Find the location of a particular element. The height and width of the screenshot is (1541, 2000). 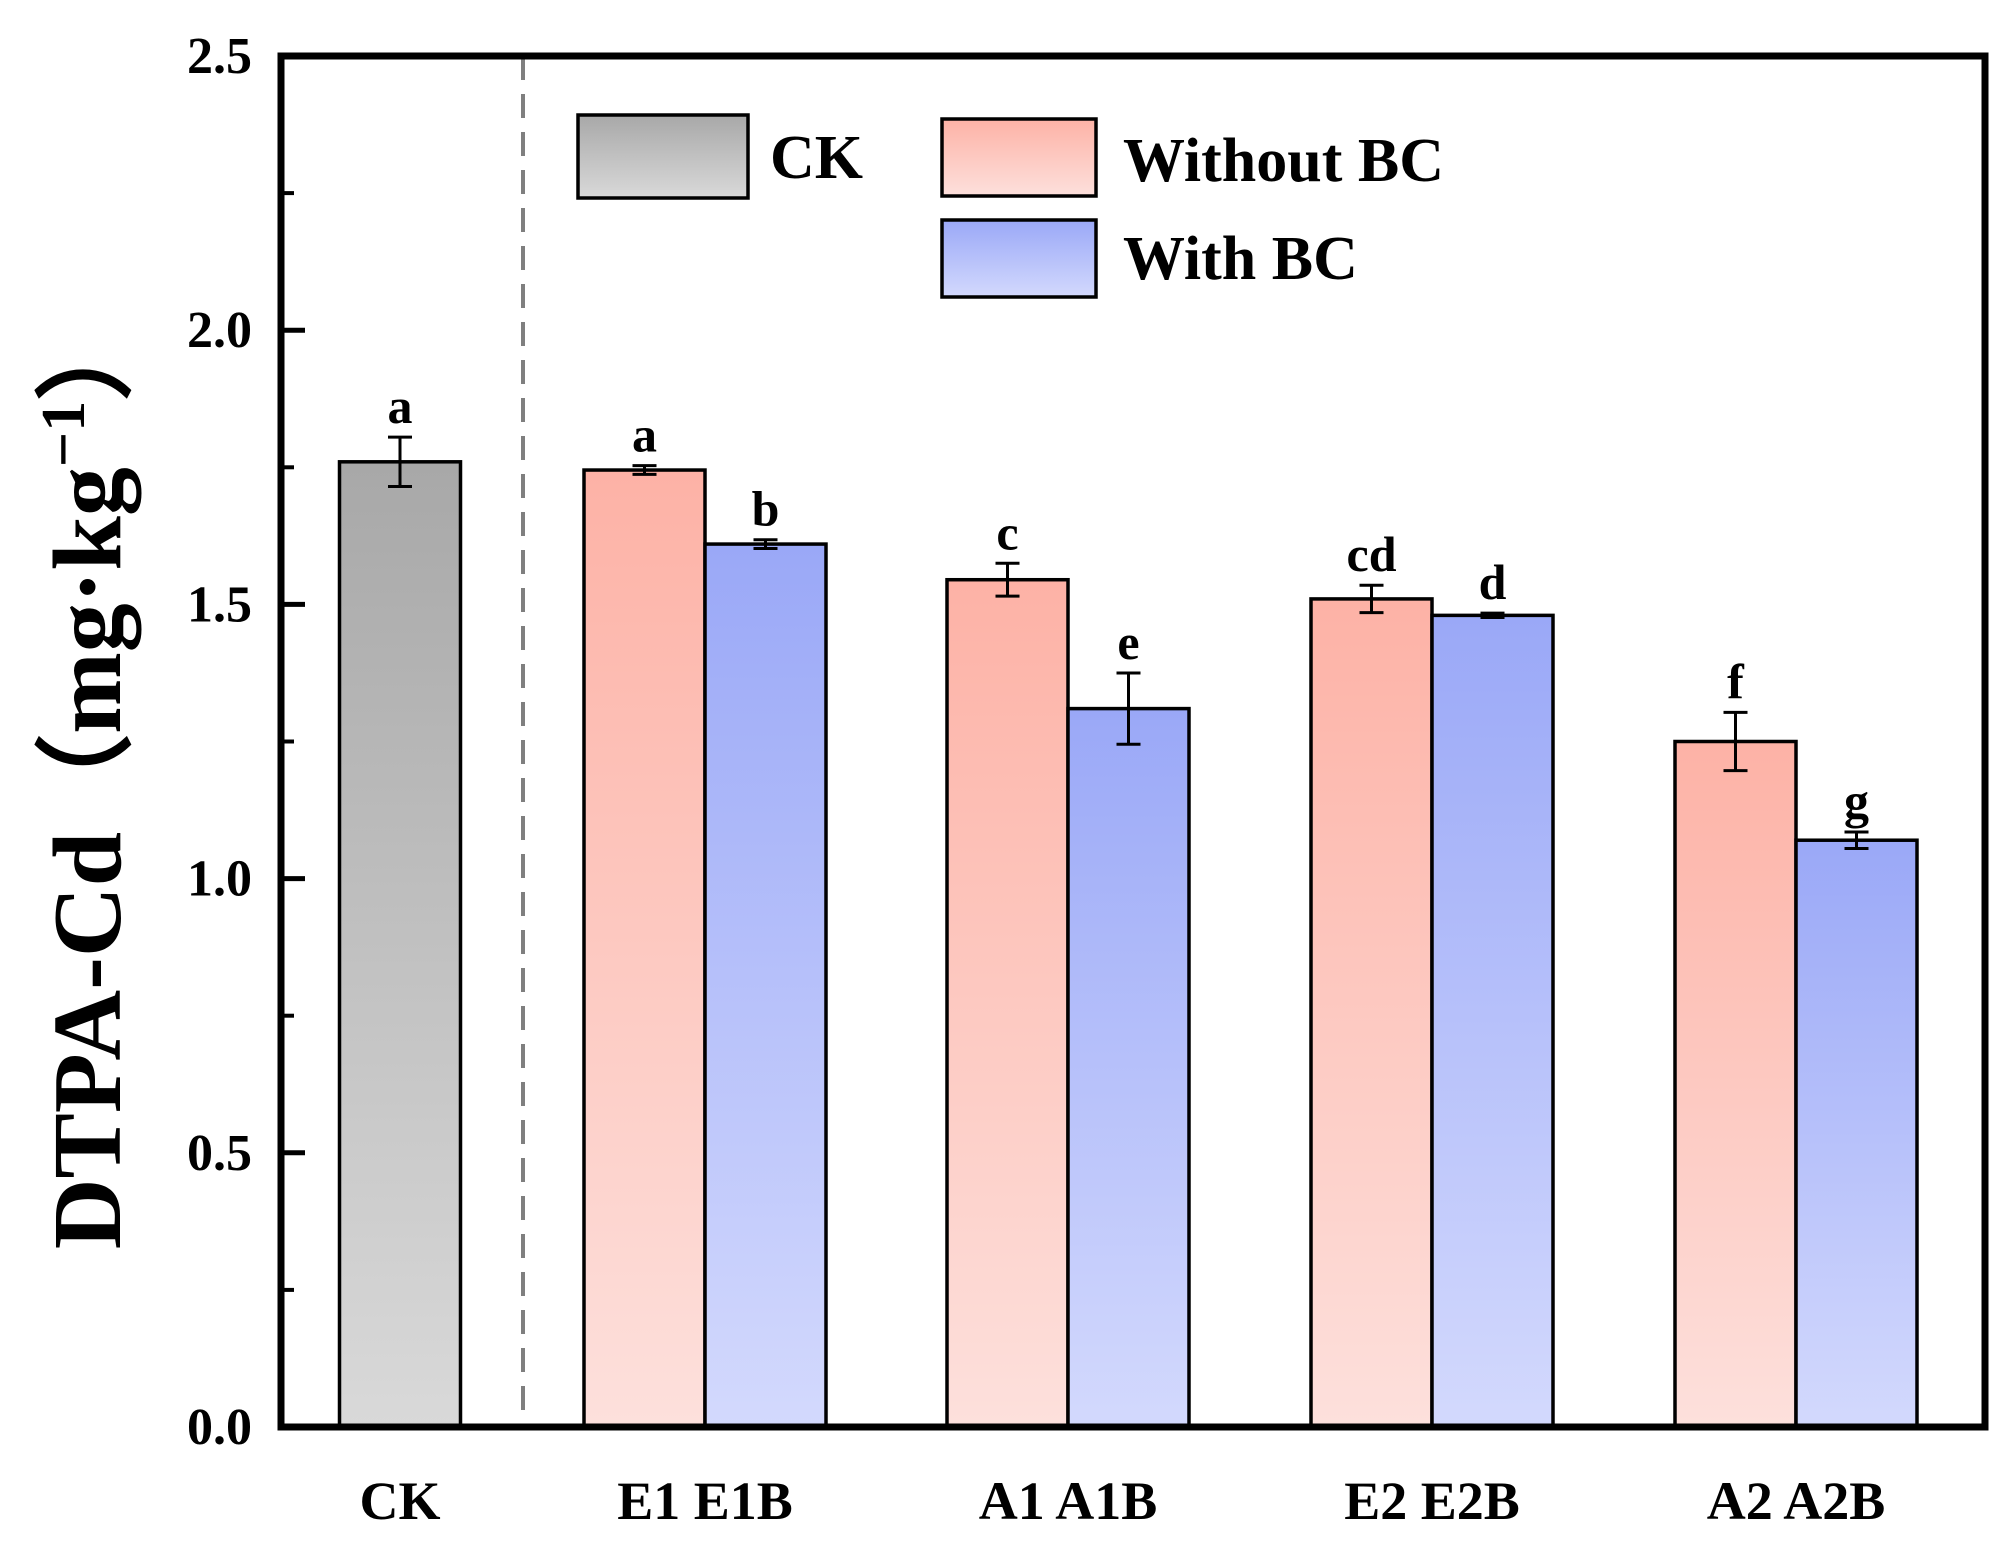

y-axis-label-close: ） is located at coordinates (88, 352).